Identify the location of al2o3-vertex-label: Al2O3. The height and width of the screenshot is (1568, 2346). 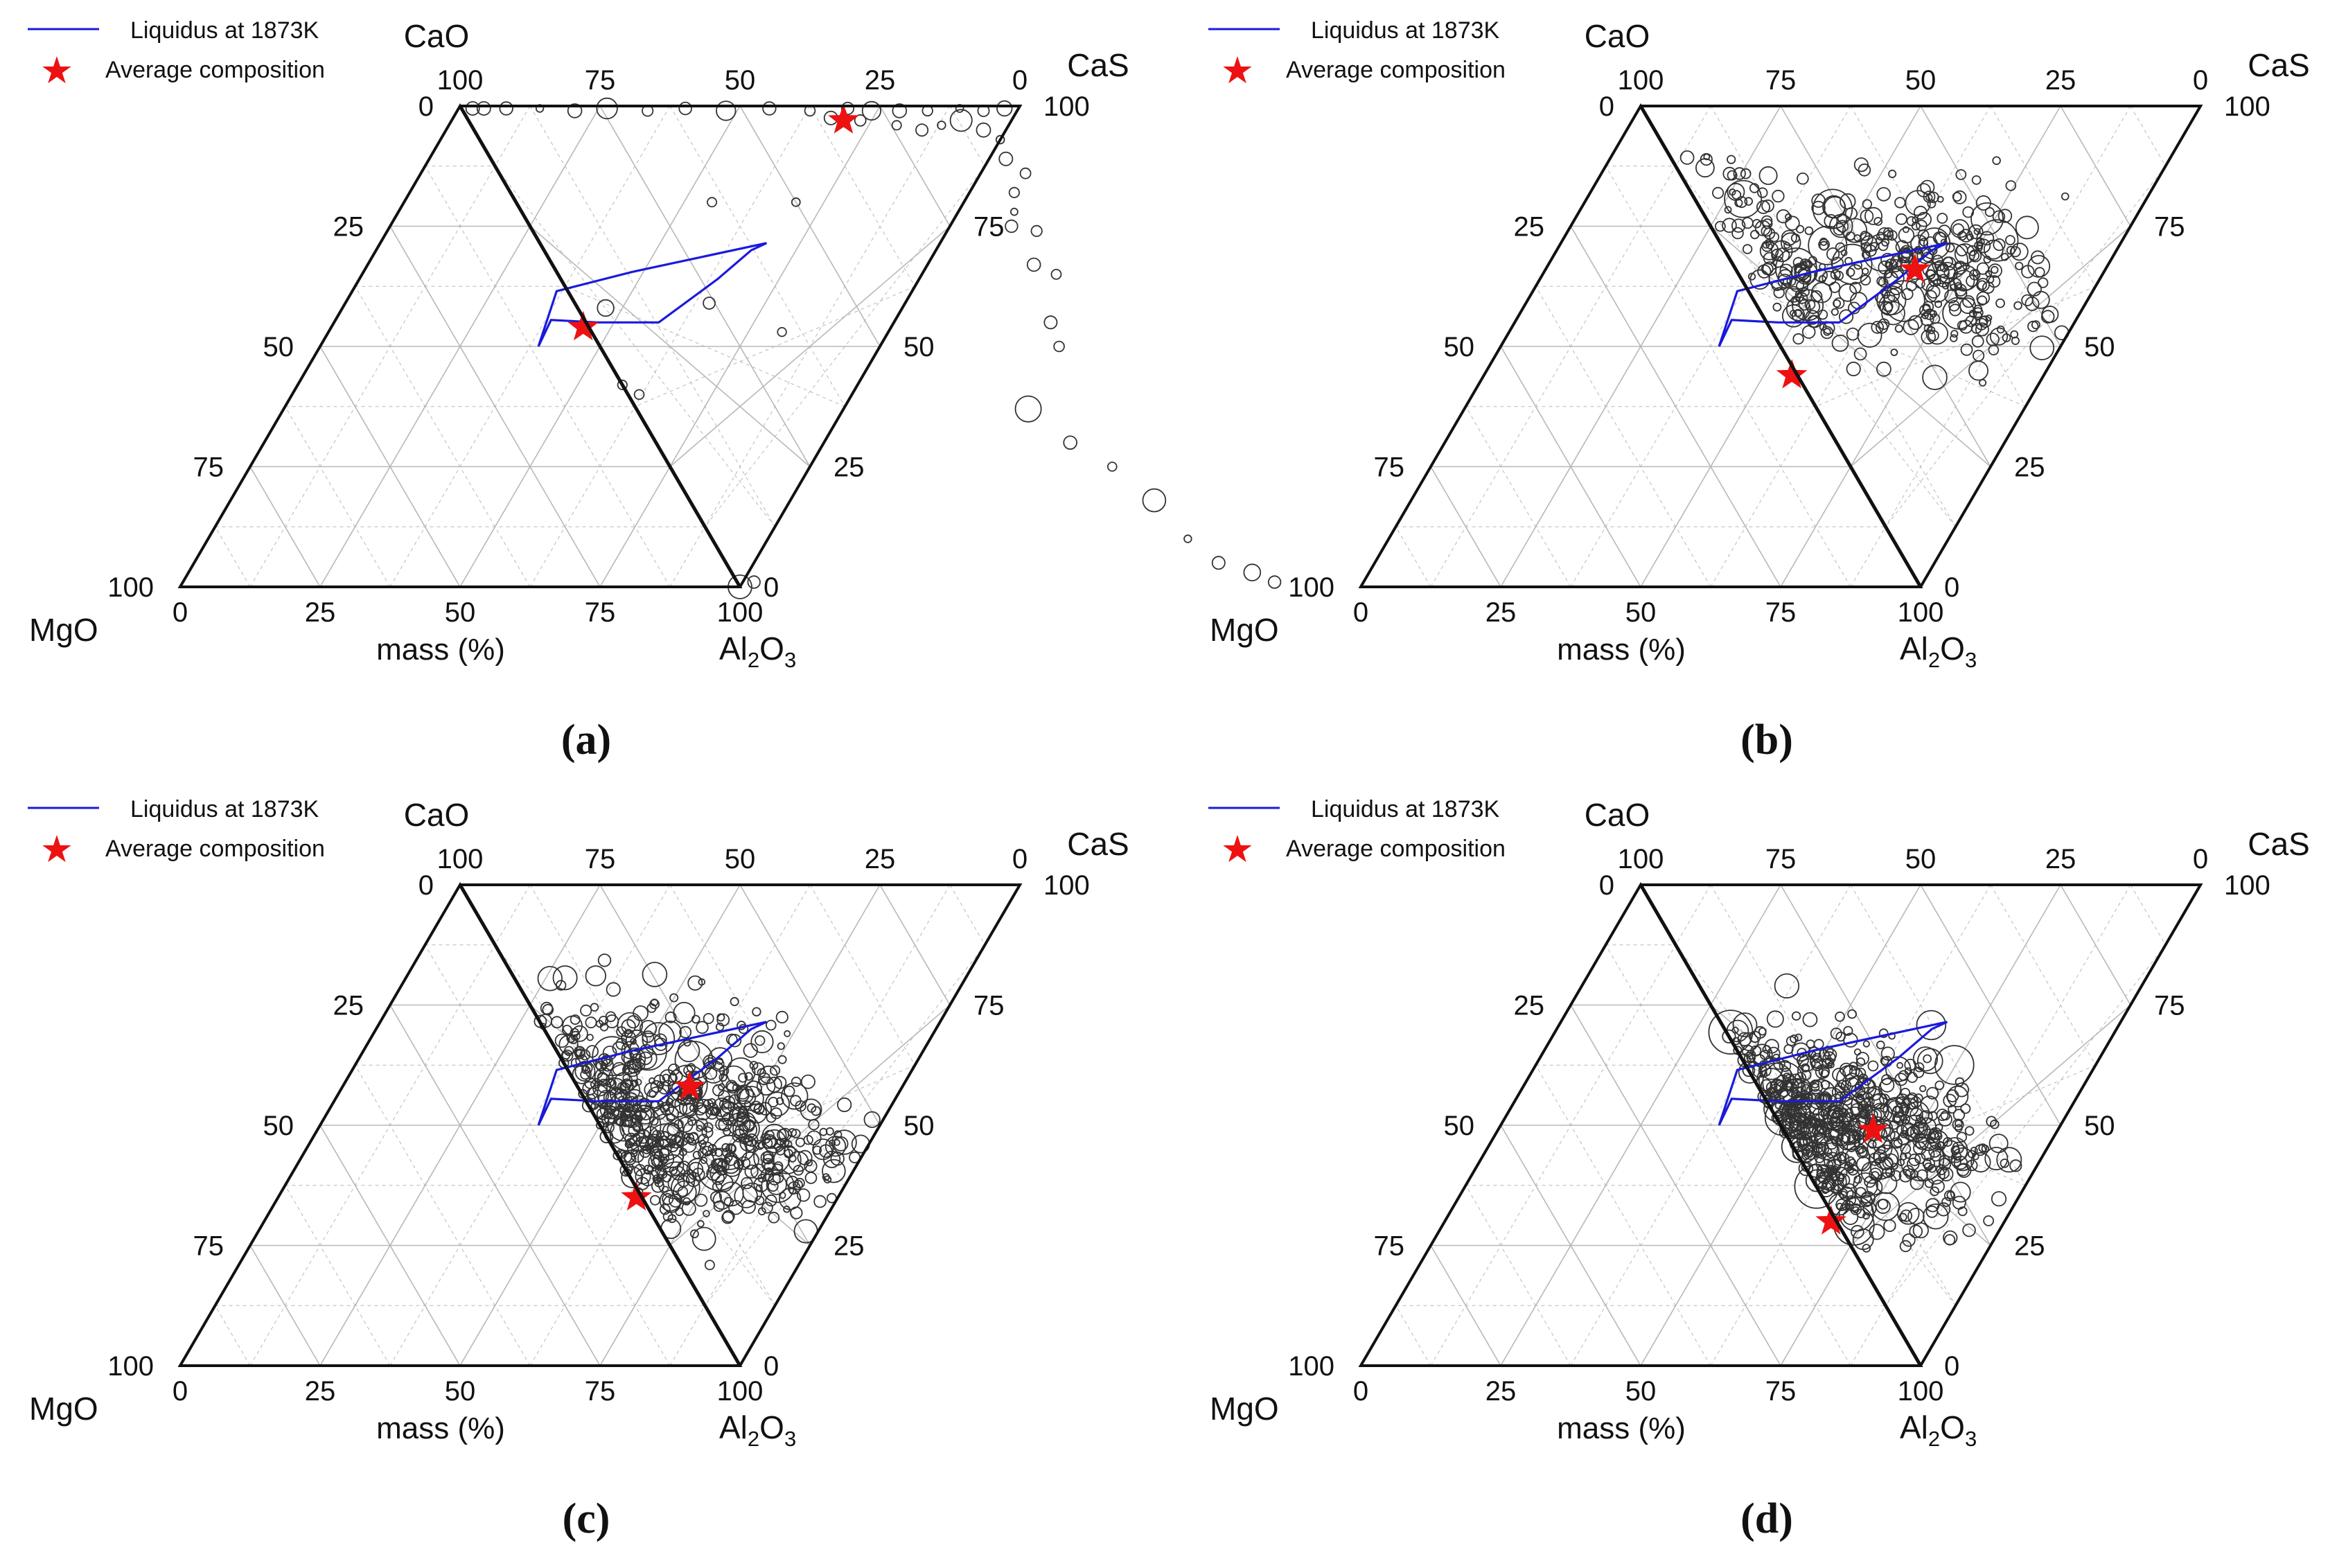
(1938, 651).